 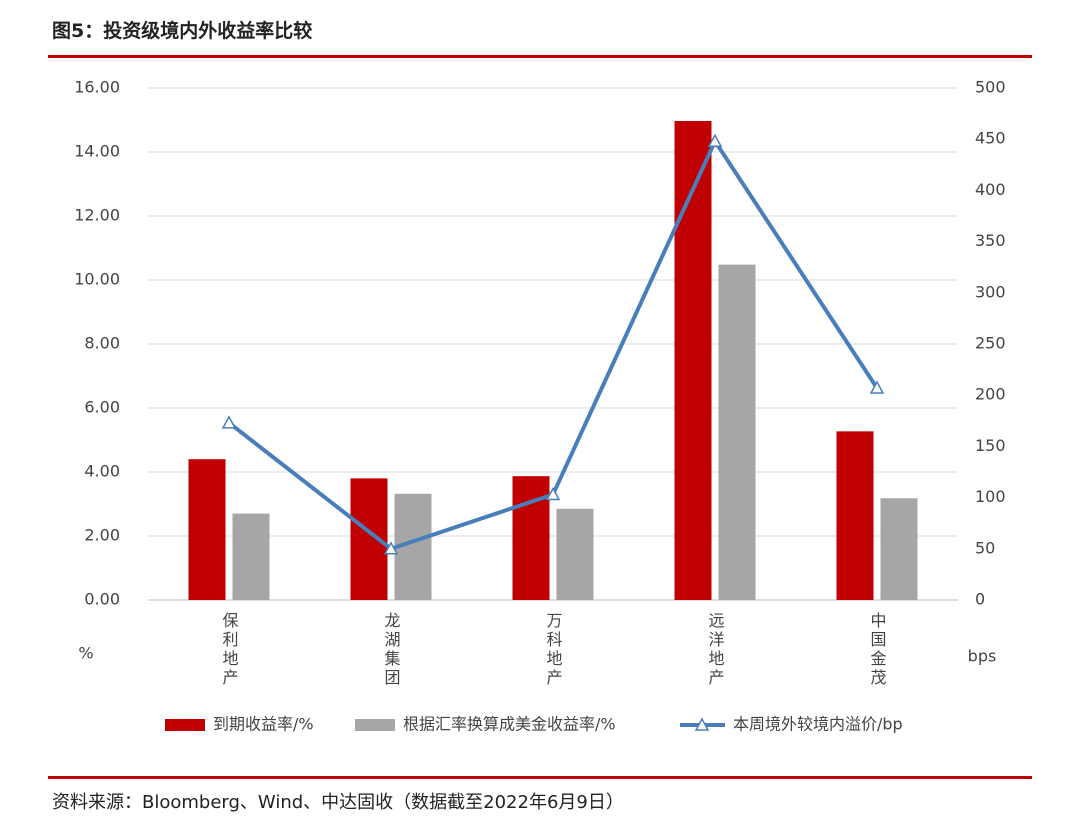 What do you see at coordinates (990, 138) in the screenshot?
I see `y2-tick-label: 450` at bounding box center [990, 138].